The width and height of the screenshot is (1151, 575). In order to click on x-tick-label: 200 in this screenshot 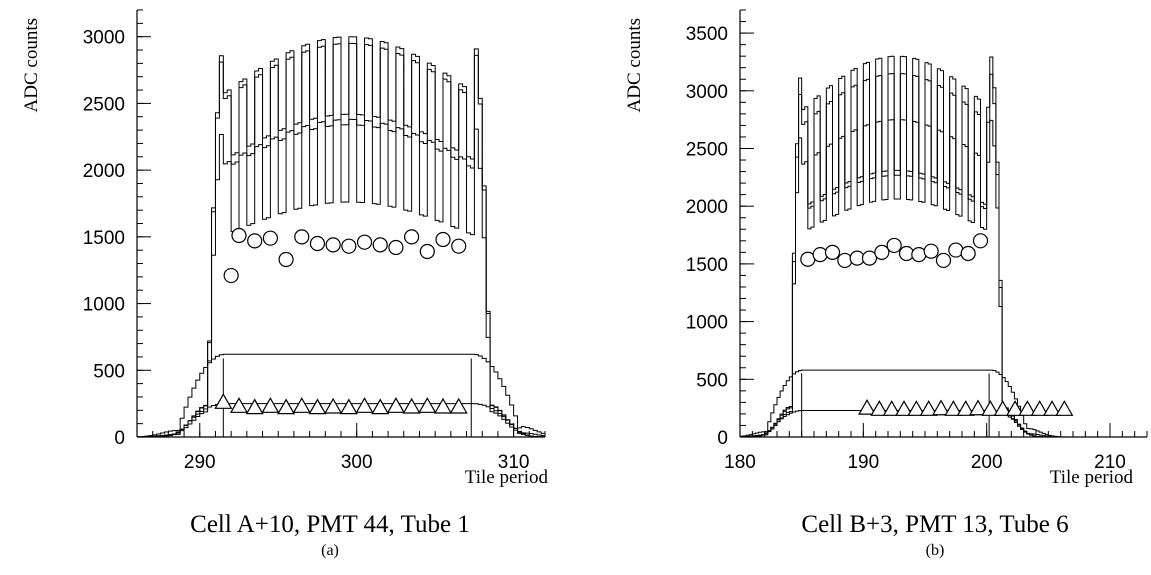, I will do `click(987, 462)`.